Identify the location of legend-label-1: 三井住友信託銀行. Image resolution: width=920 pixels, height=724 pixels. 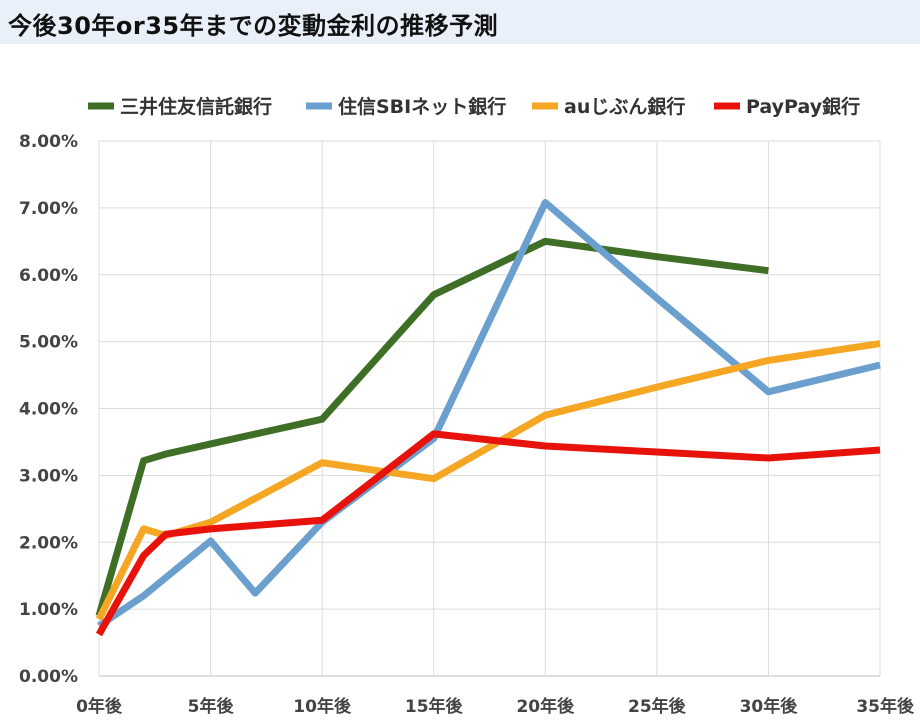
(196, 106).